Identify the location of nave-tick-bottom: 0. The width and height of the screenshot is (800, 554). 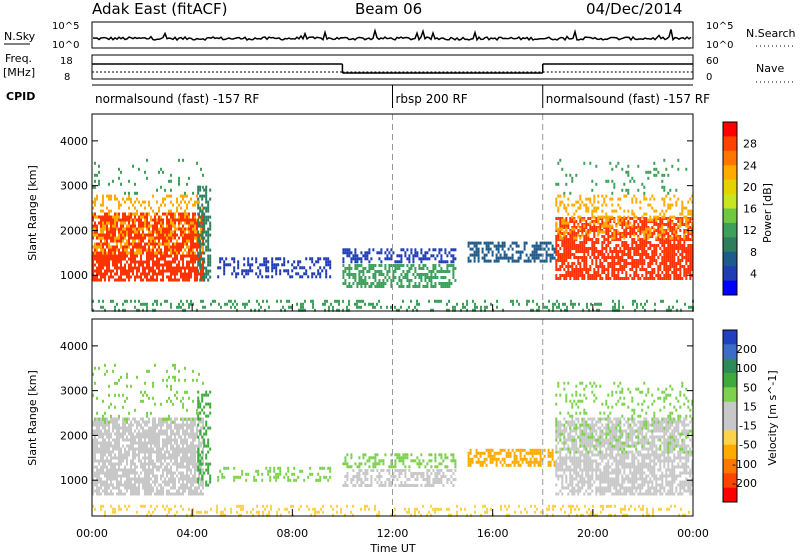
(709, 77).